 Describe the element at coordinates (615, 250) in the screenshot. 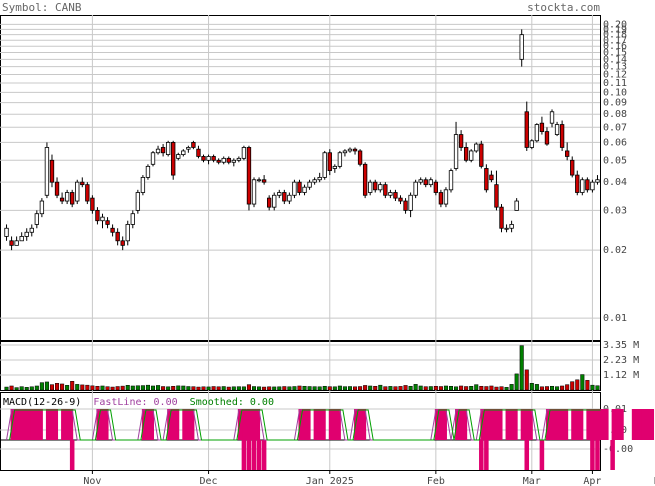

I see `price-tick-label: 0.02` at that location.